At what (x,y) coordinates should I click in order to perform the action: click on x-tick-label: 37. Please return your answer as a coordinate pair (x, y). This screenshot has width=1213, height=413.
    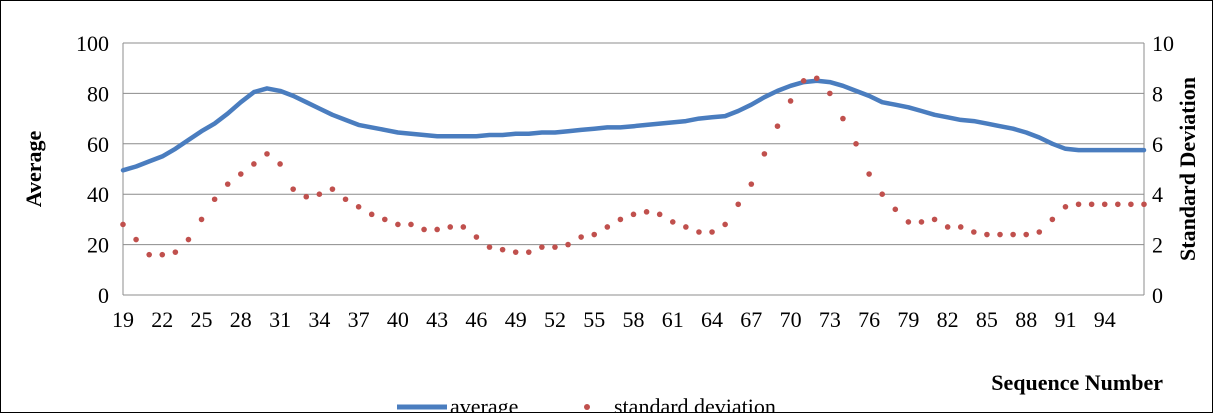
    Looking at the image, I should click on (359, 319).